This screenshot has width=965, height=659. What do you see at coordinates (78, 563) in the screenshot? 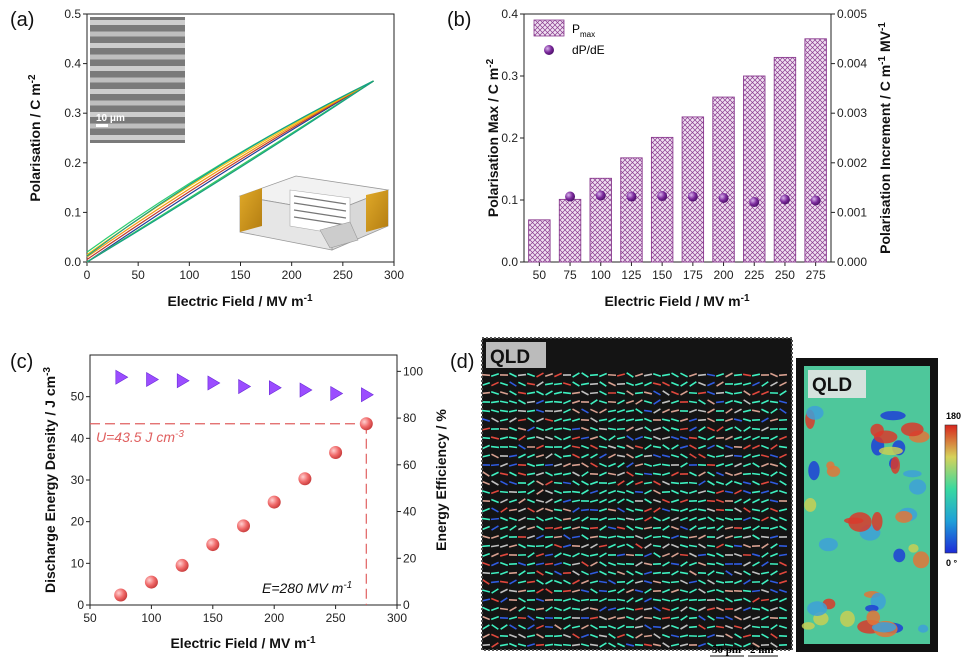
I see `y-tick-label: 10` at bounding box center [78, 563].